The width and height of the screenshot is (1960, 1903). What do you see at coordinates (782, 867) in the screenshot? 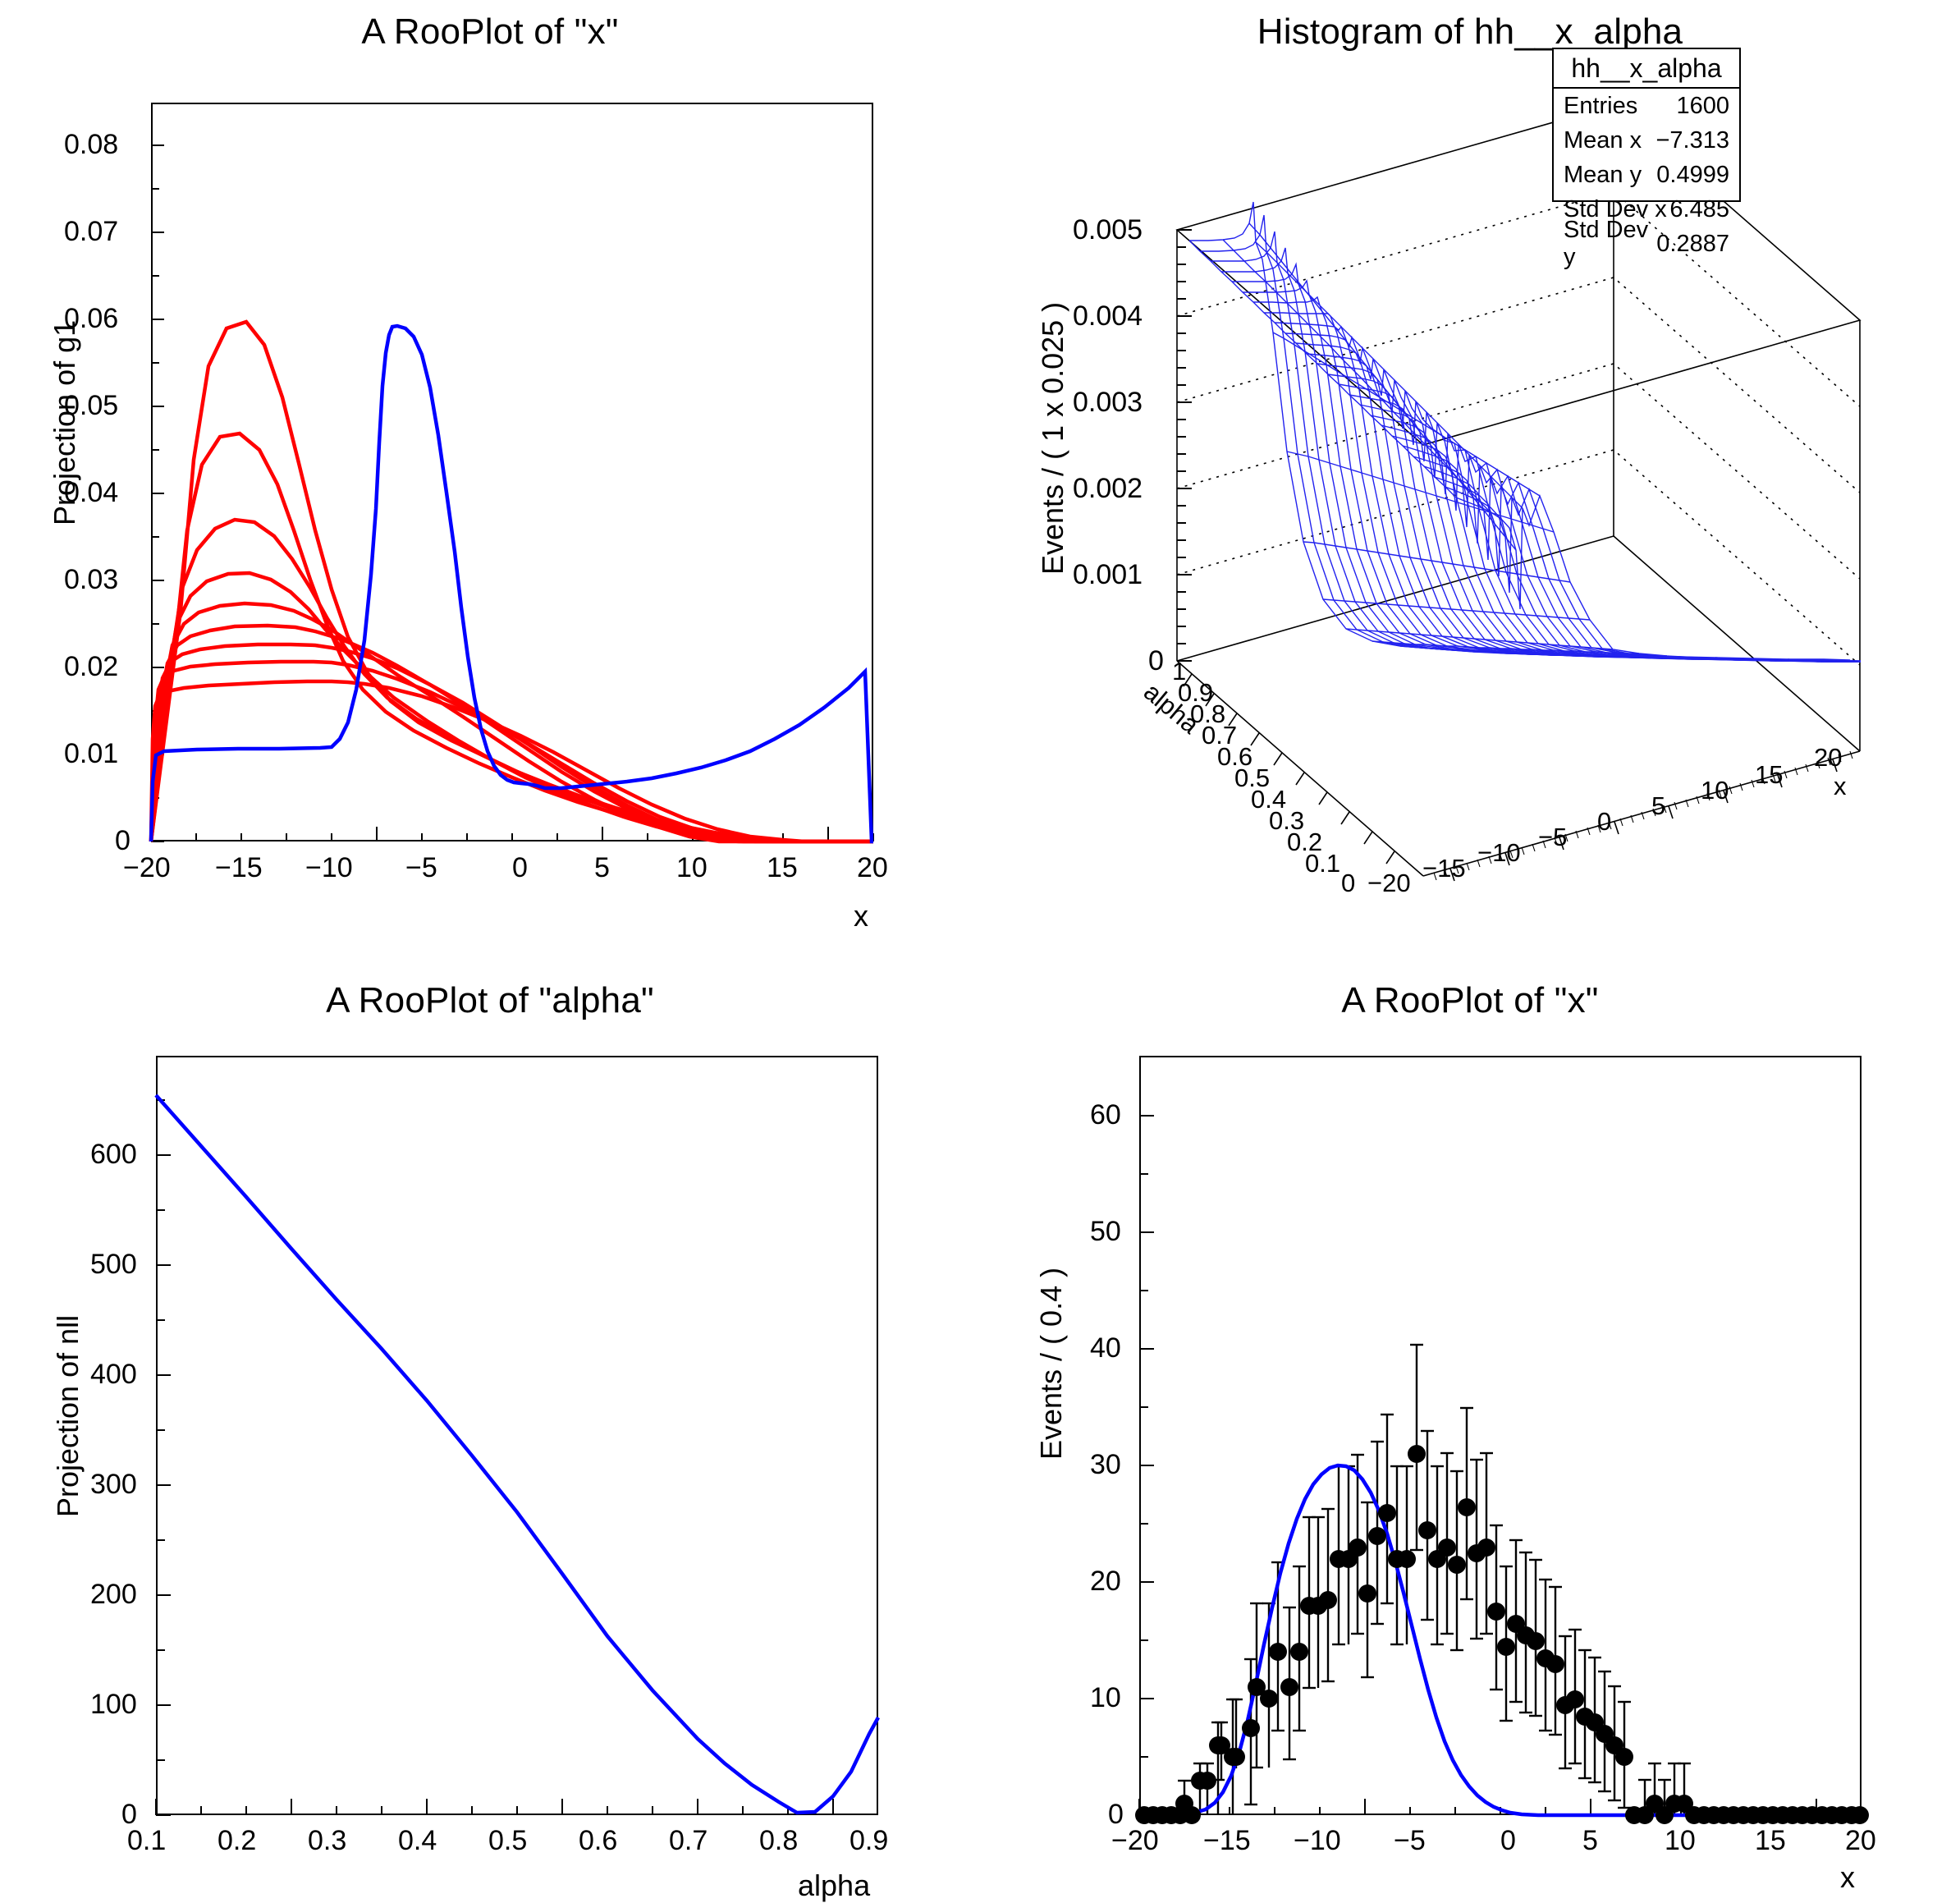
I see `xtick-15: 15` at bounding box center [782, 867].